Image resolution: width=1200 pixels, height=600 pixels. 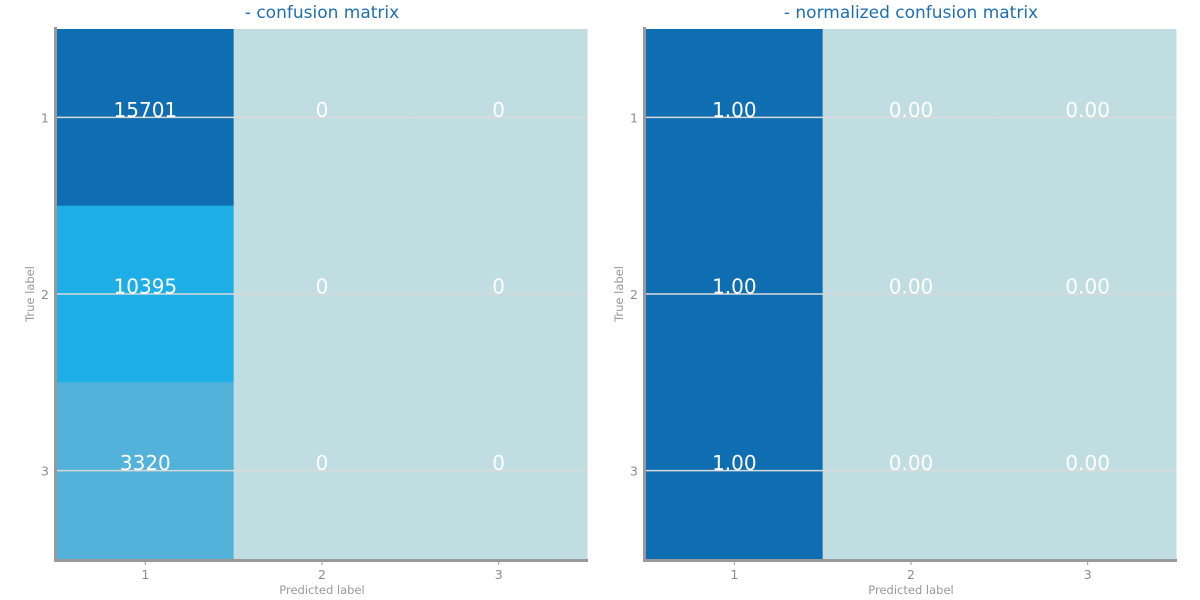 I want to click on cell-label: 15701, so click(x=146, y=110).